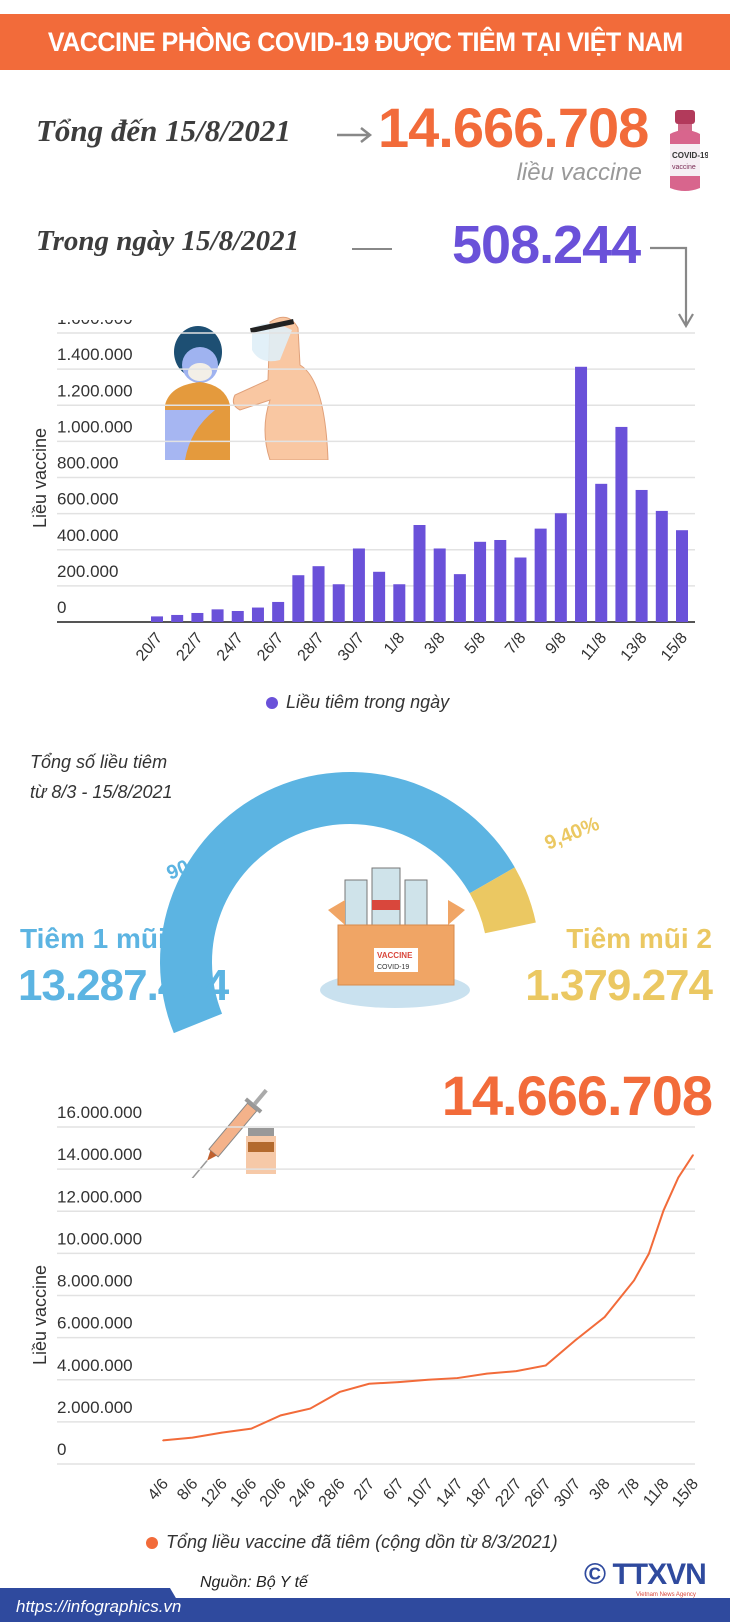  Describe the element at coordinates (634, 647) in the screenshot. I see `x-tick-label: 13/8` at that location.